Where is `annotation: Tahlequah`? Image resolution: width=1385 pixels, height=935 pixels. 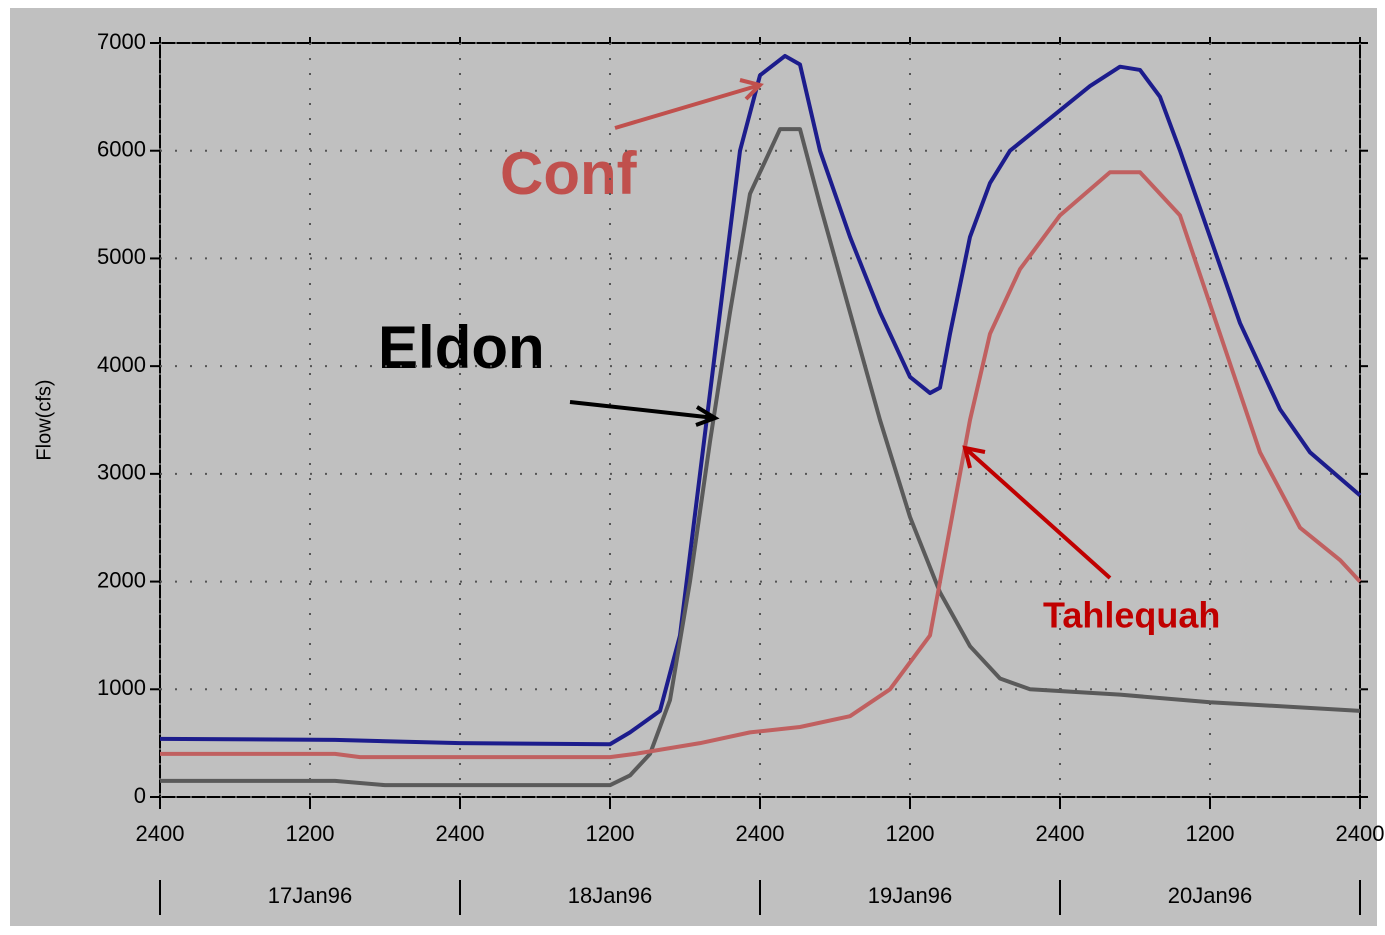 annotation: Tahlequah is located at coordinates (1131, 615).